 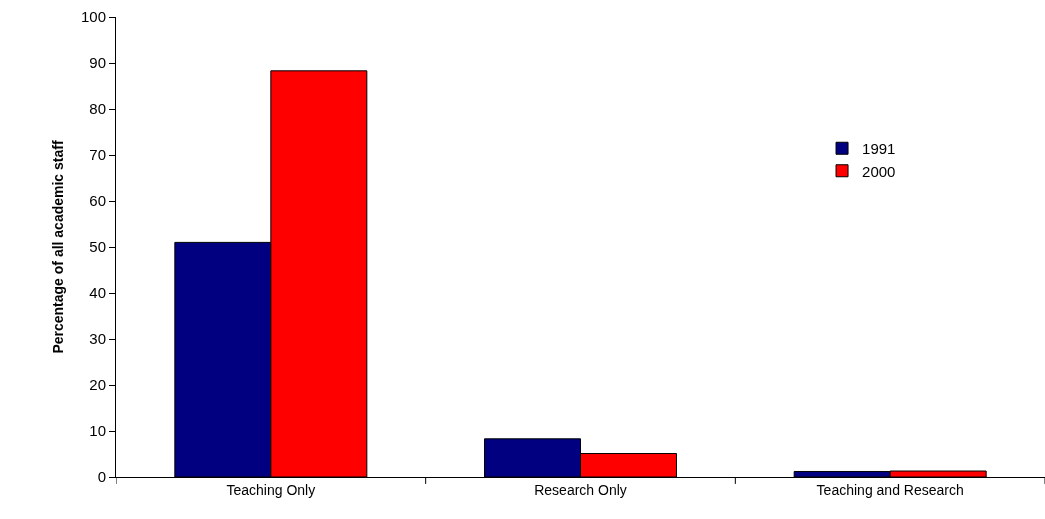 I want to click on y-tick-label: 80, so click(x=97, y=109).